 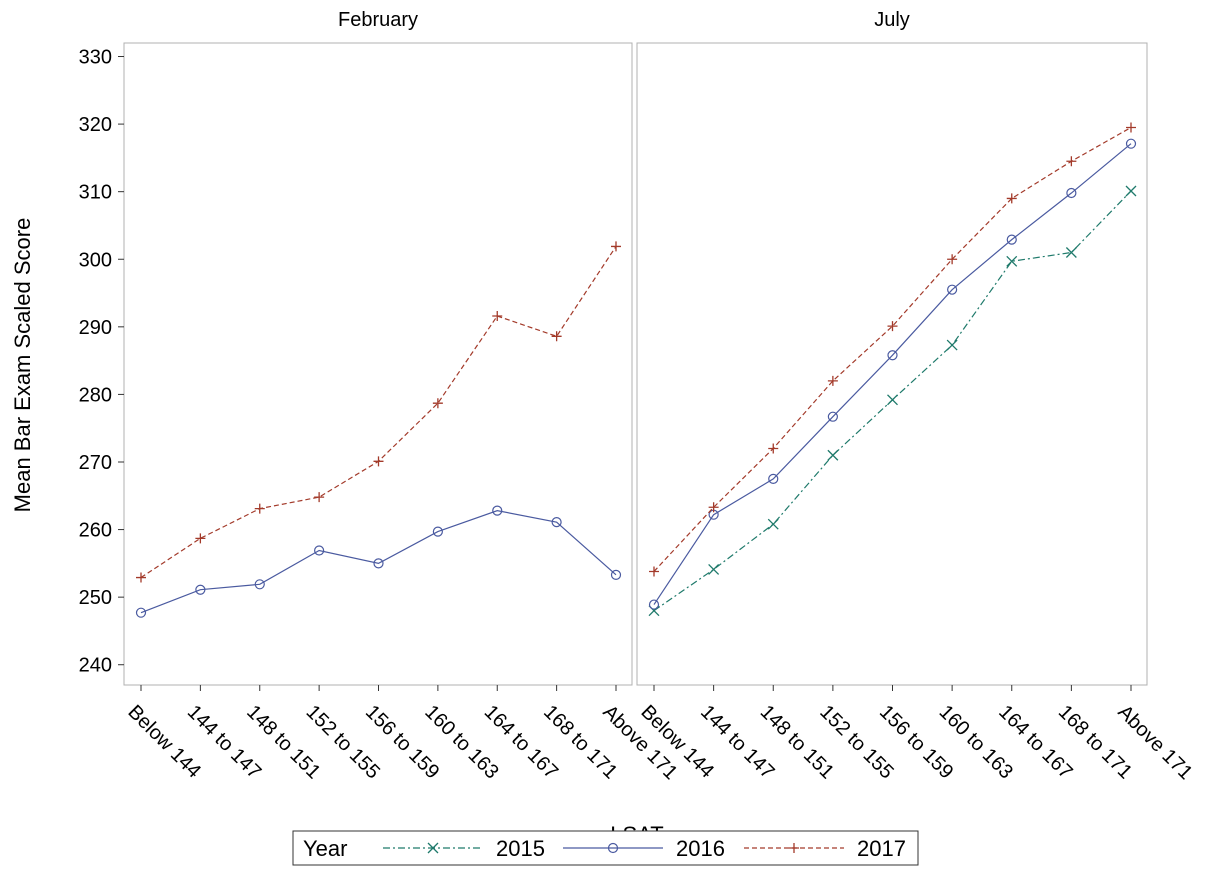 What do you see at coordinates (95, 598) in the screenshot?
I see `y-tick-label: 250` at bounding box center [95, 598].